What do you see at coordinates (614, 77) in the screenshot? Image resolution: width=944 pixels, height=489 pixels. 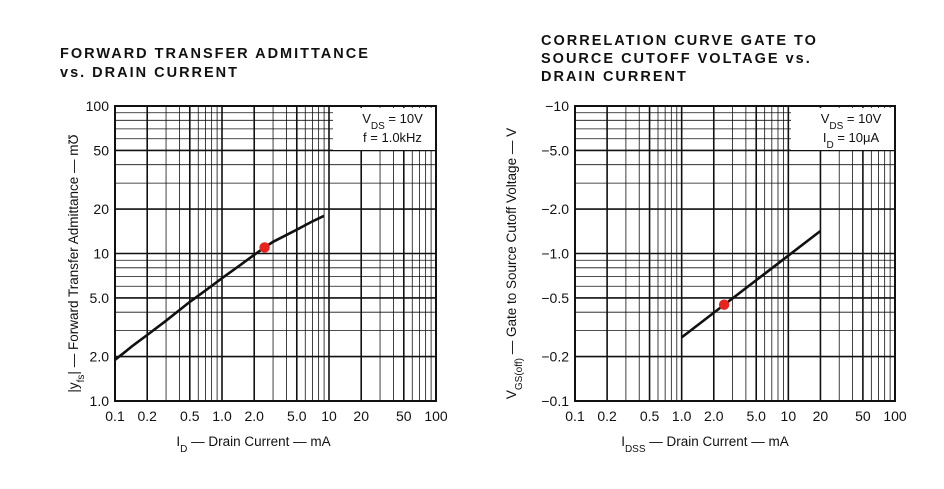 I see `chart2-title-line-3: DRAIN CURRENT` at bounding box center [614, 77].